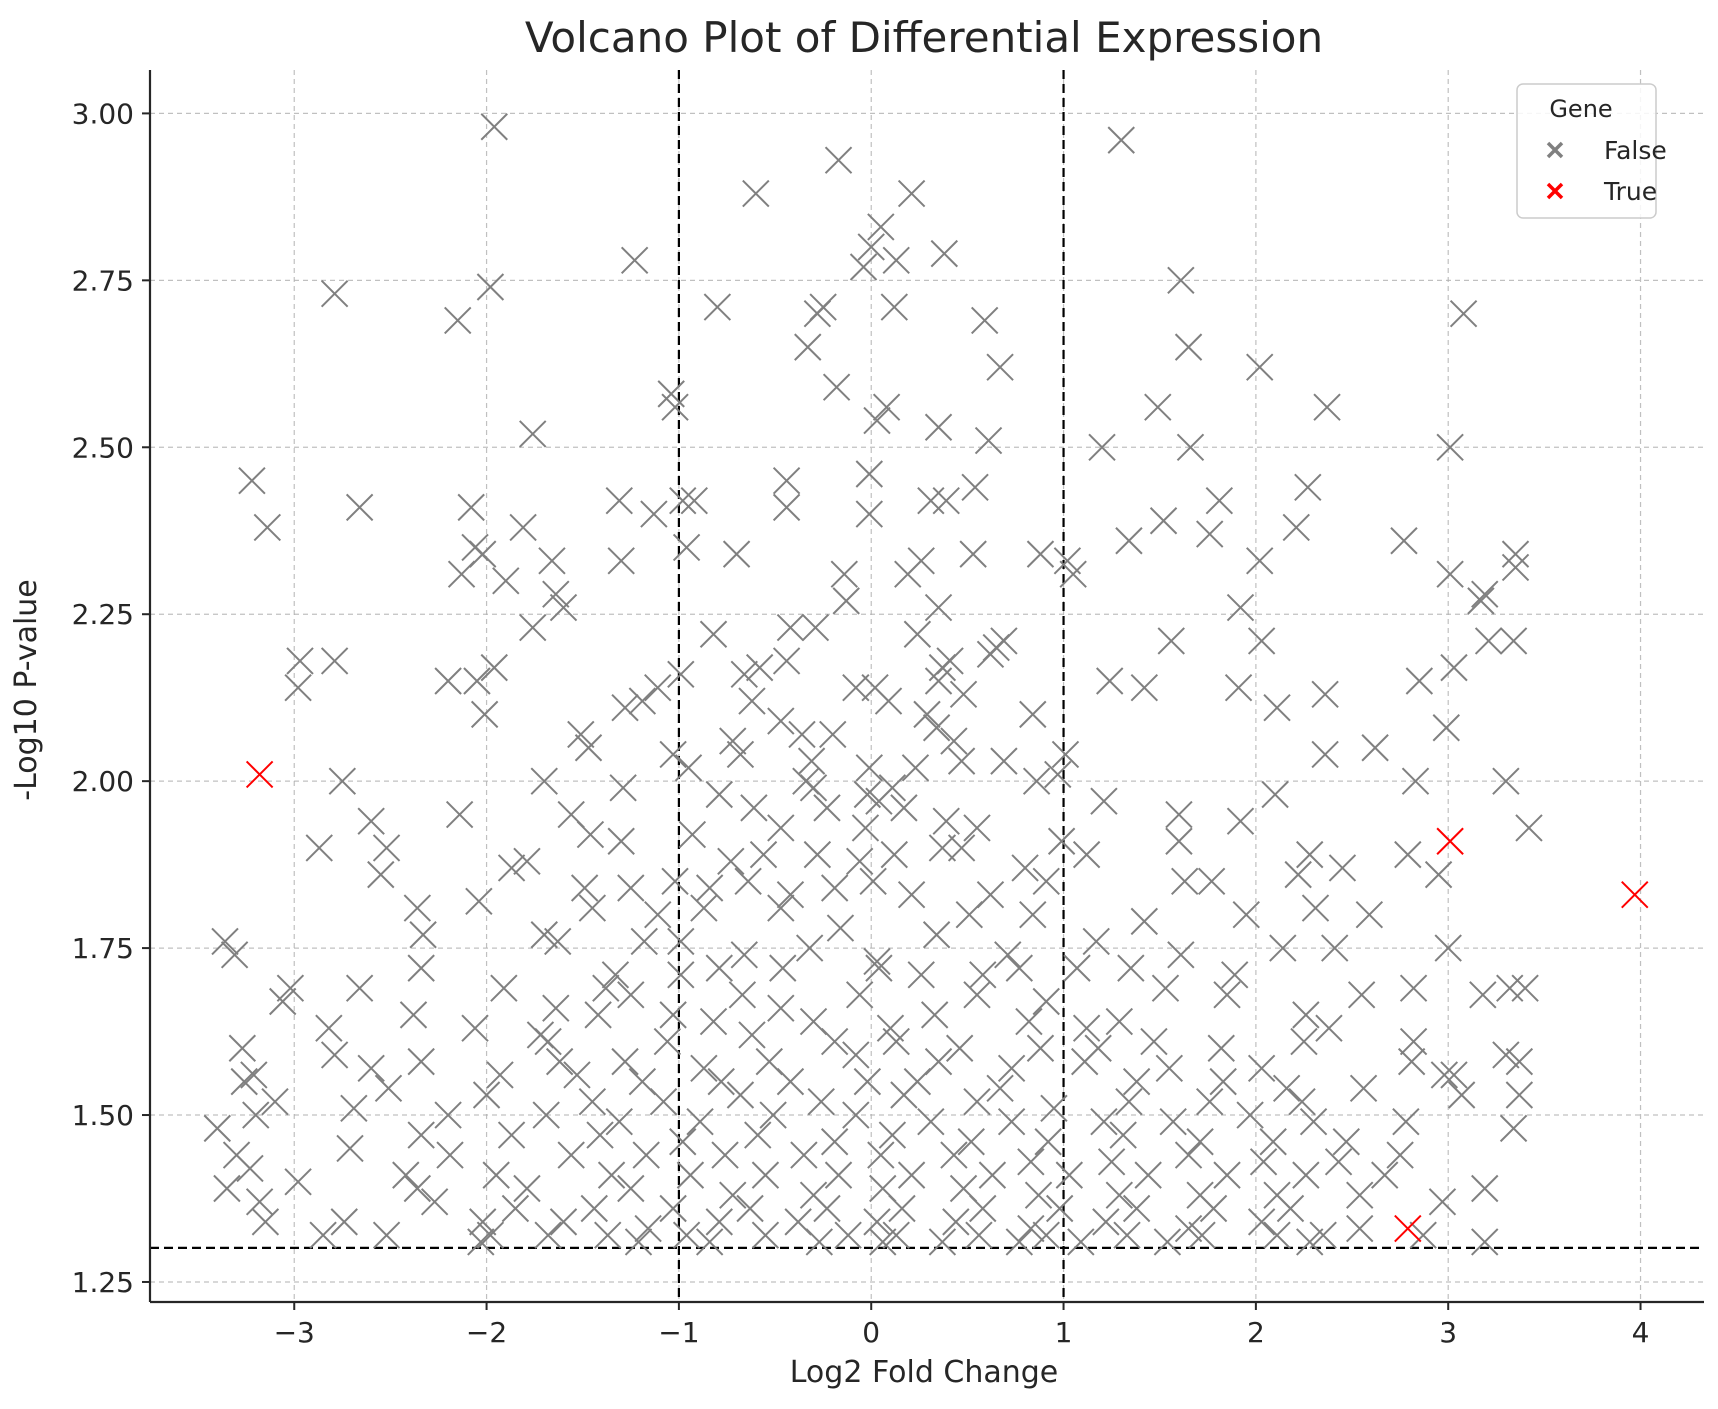 This screenshot has width=1718, height=1409. Describe the element at coordinates (1630, 191) in the screenshot. I see `legend-label-true: True` at that location.